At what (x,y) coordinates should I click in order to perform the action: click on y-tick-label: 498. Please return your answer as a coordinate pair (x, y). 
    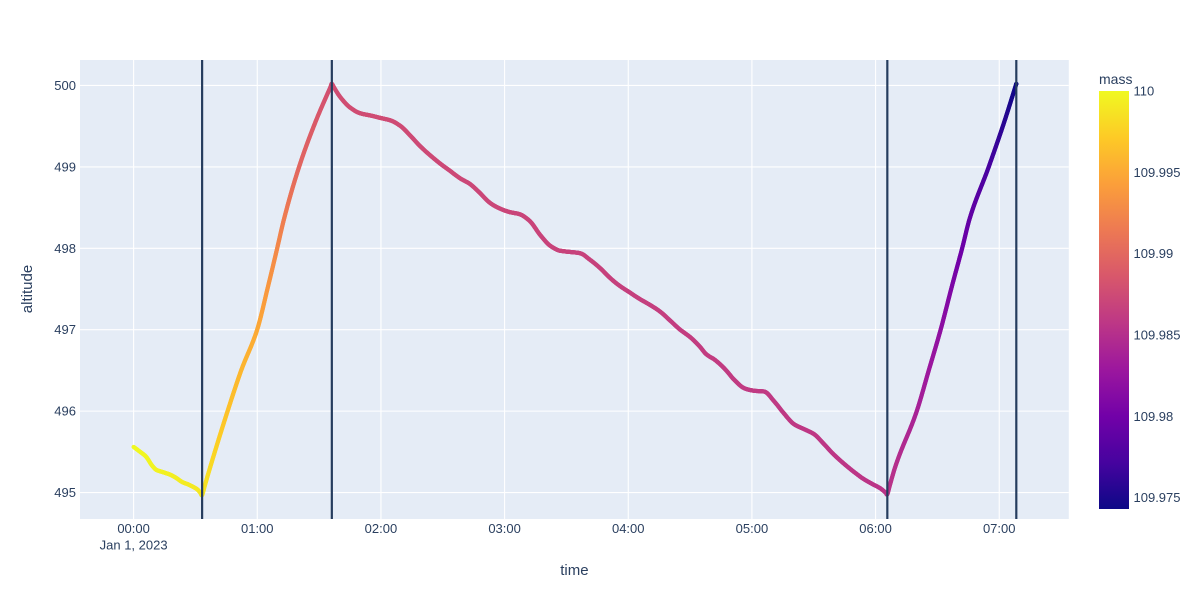
    Looking at the image, I should click on (65, 248).